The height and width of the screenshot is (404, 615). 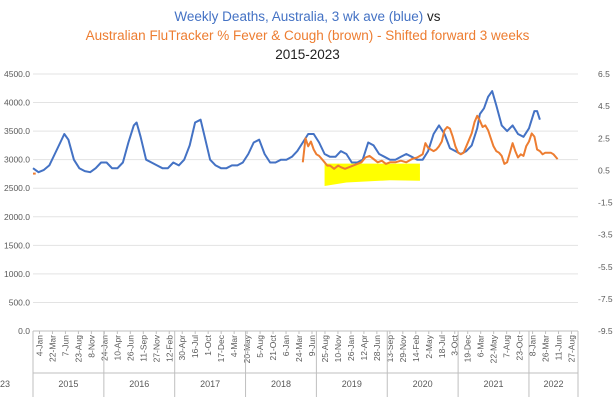 I want to click on left-tick-label: 2000.0, so click(x=17, y=217).